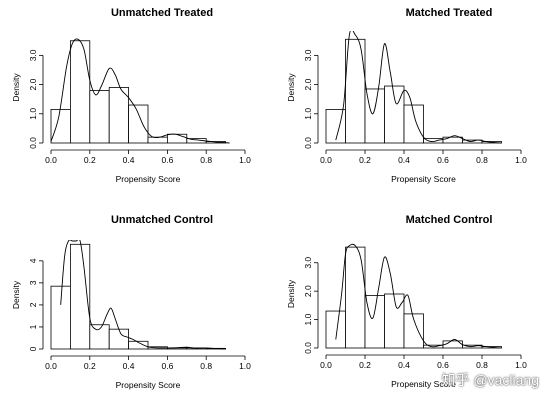 This screenshot has height=402, width=553. I want to click on y-tick-label: 3, so click(33, 282).